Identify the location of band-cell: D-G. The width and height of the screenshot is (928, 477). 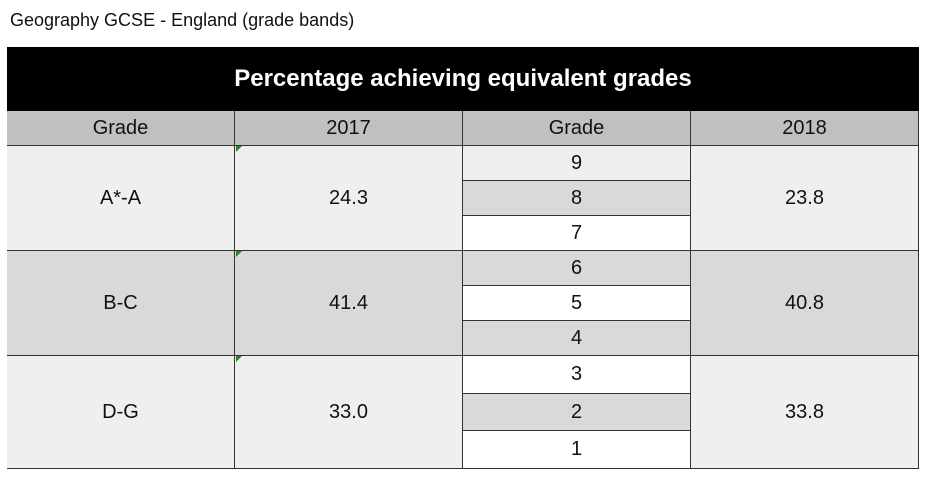
(121, 412).